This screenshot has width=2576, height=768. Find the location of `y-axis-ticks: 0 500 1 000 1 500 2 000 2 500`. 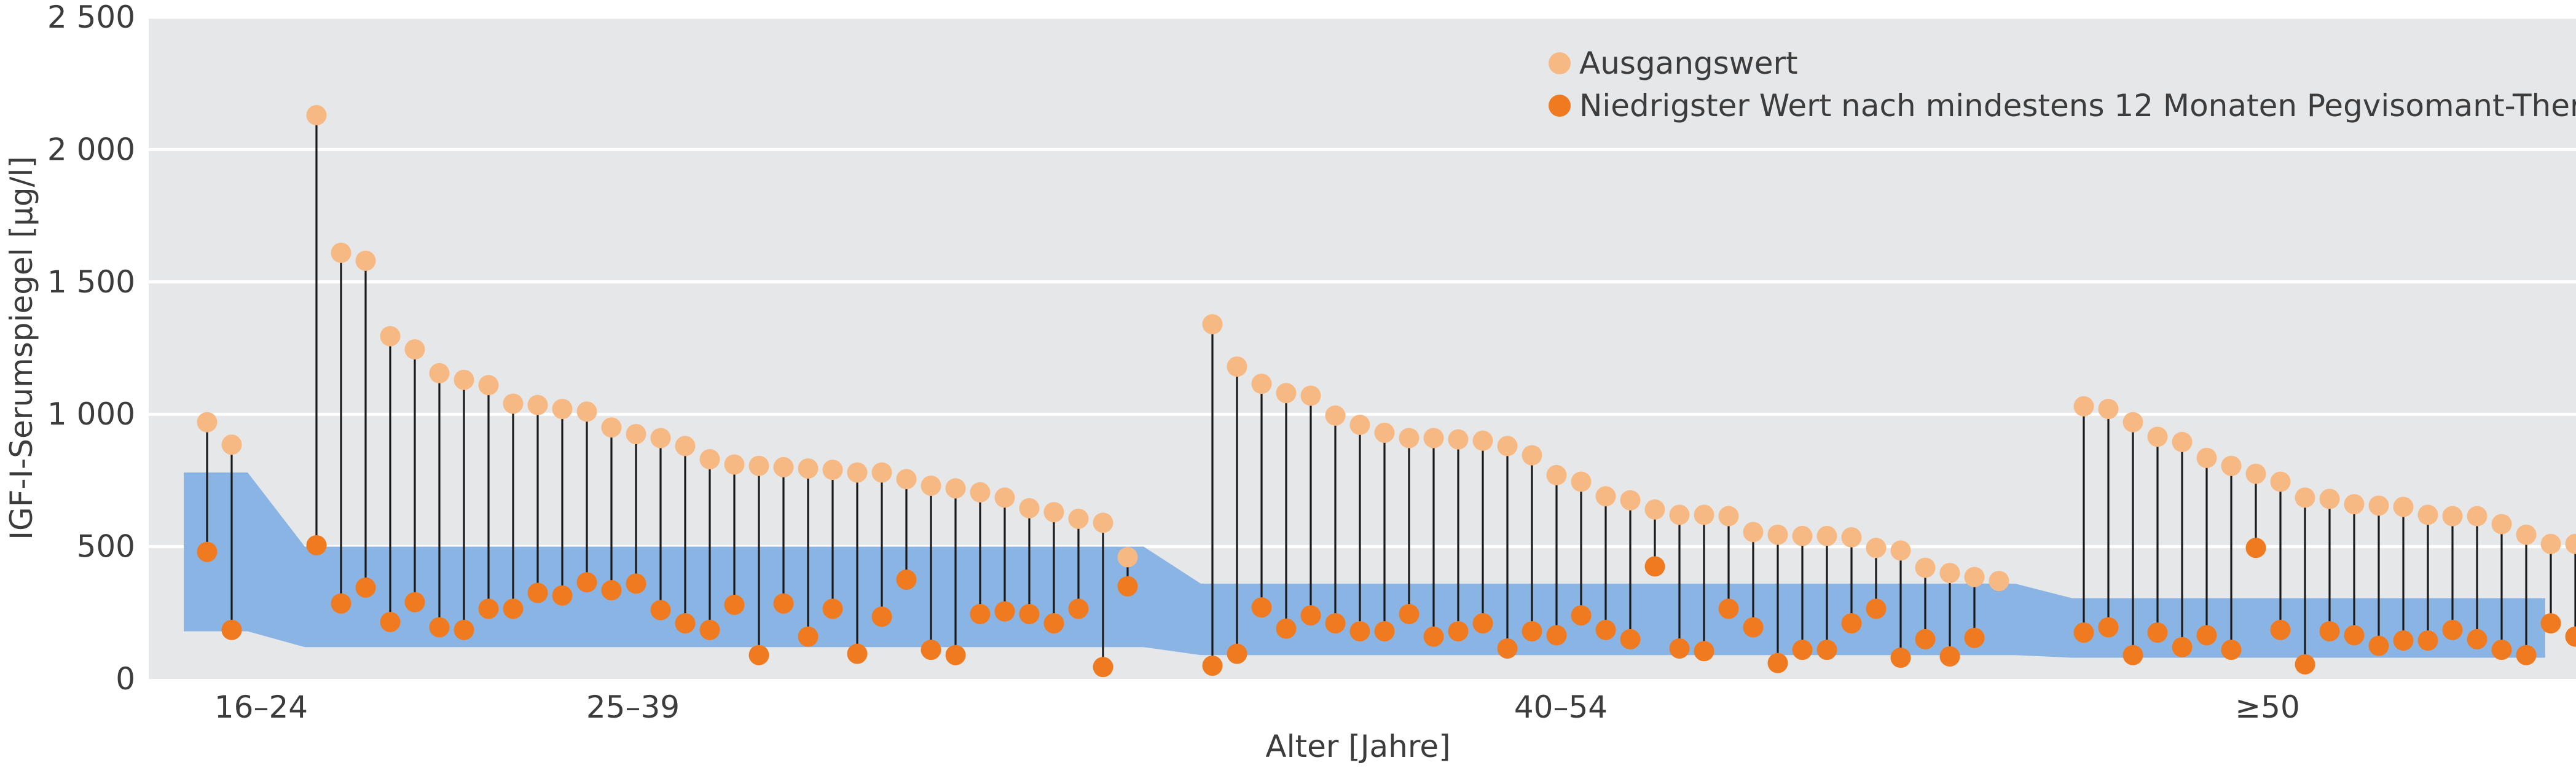

y-axis-ticks: 0 500 1 000 1 500 2 000 2 500 is located at coordinates (91, 348).